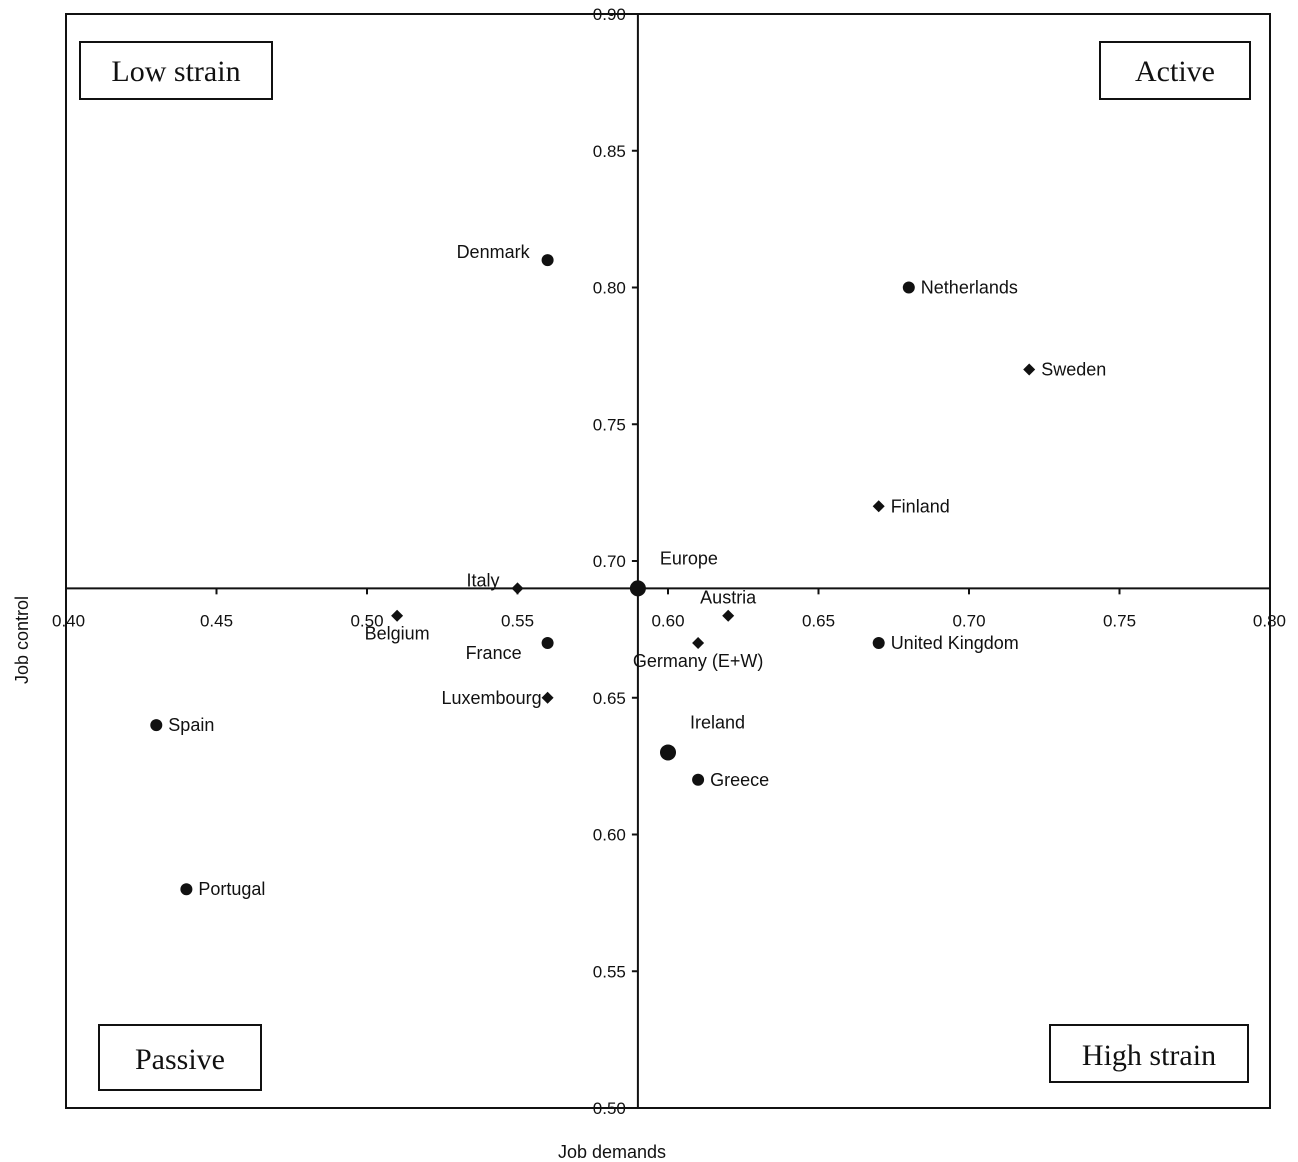 The width and height of the screenshot is (1298, 1162). I want to click on point-spain: Spain, so click(182, 725).